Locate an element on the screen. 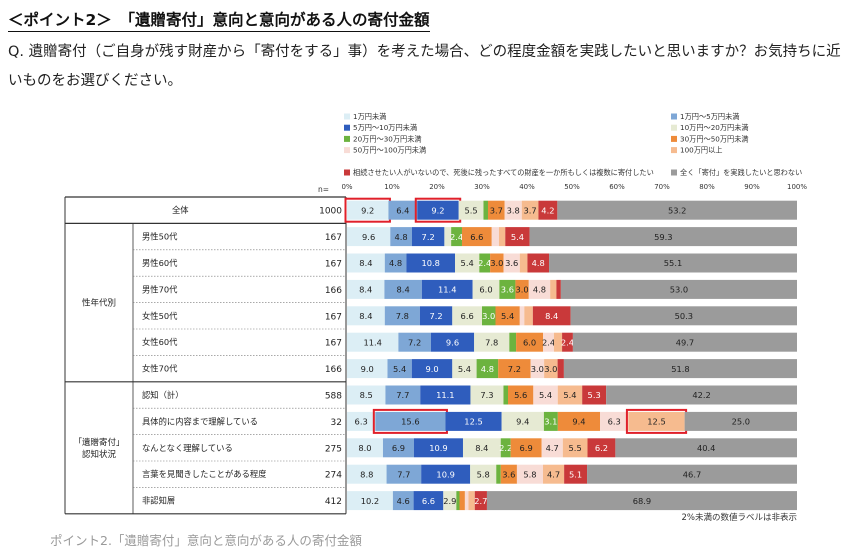 Image resolution: width=850 pixels, height=553 pixels. data-label: 5.5 is located at coordinates (470, 210).